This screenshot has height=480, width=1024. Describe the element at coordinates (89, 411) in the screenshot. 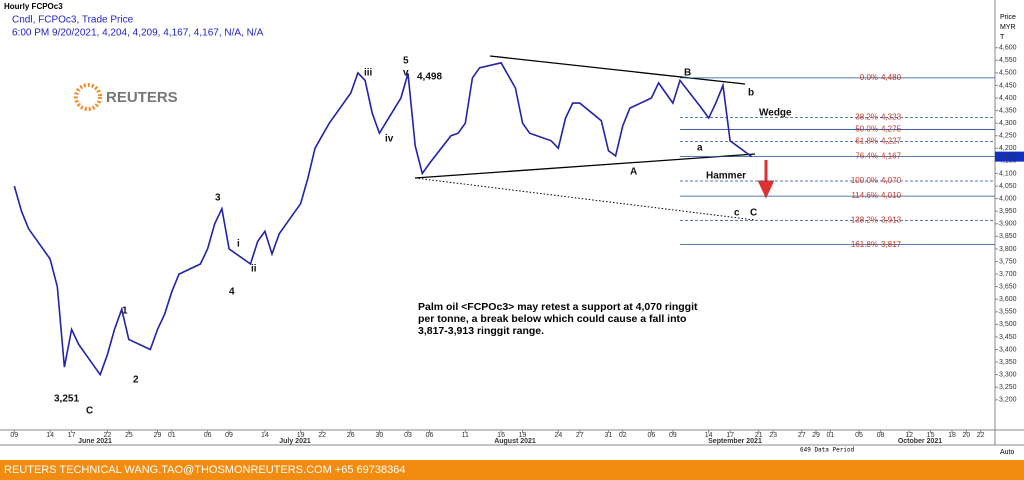

I see `annotation: C` at that location.